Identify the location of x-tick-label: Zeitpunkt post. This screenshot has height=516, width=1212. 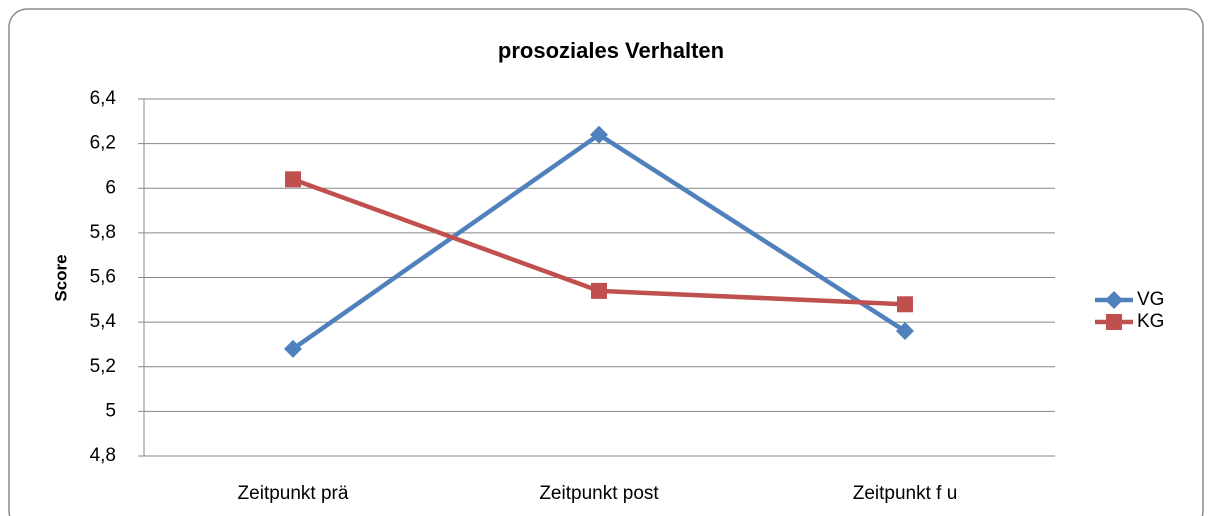
(599, 493).